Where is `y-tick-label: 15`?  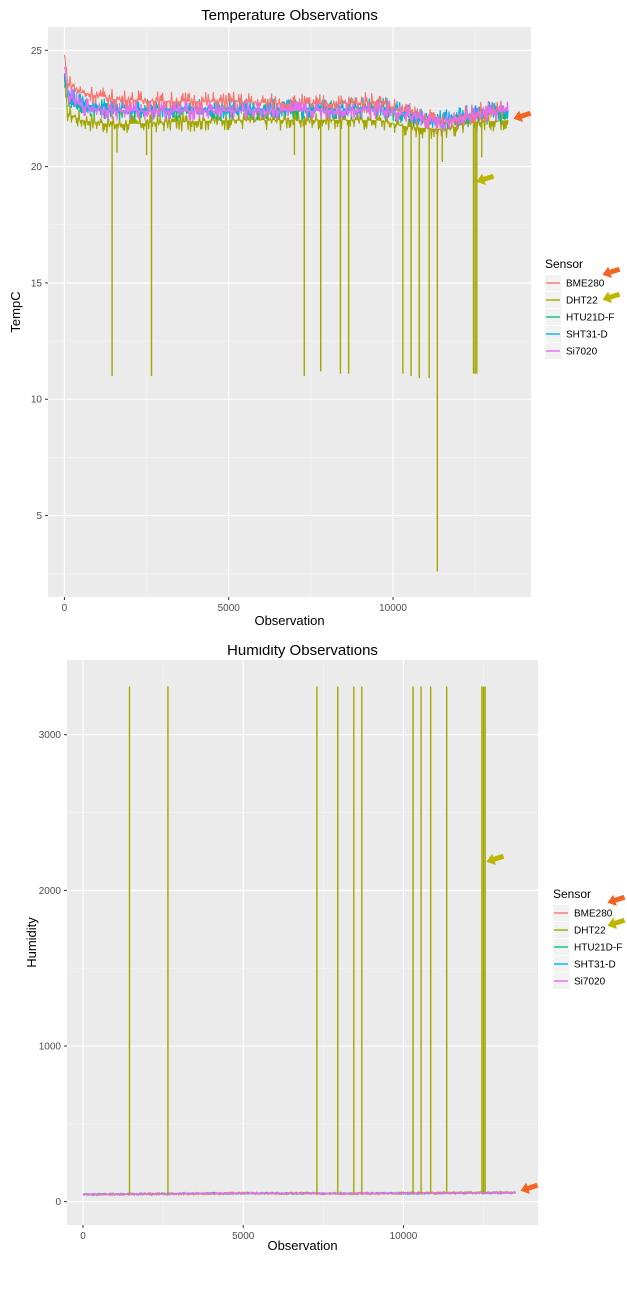 y-tick-label: 15 is located at coordinates (37, 283).